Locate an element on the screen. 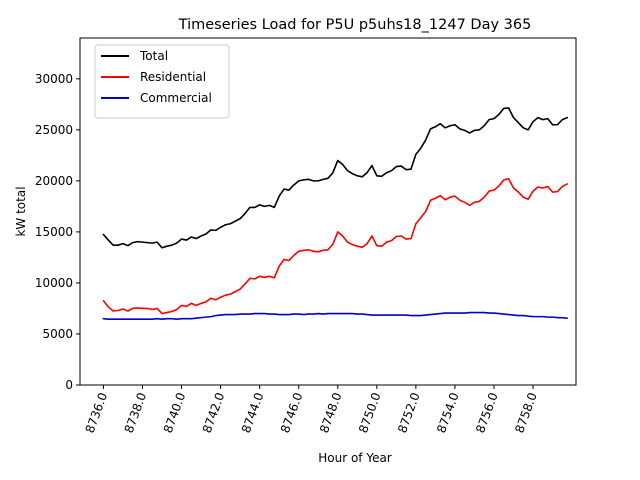 The width and height of the screenshot is (640, 480). x-axis-label: Hour of Year is located at coordinates (355, 458).